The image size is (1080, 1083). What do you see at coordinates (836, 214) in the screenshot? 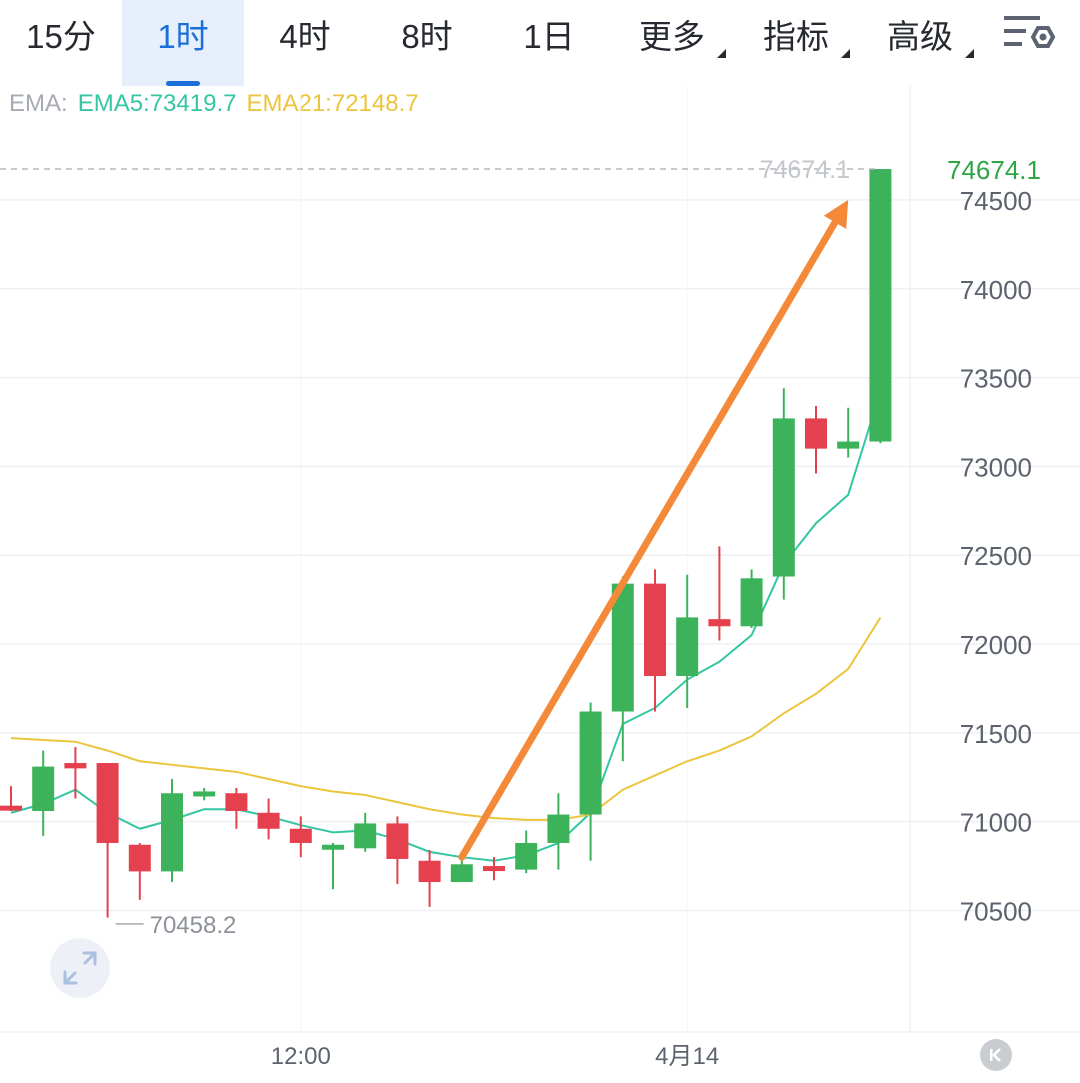
I see `trend-arrow-head` at bounding box center [836, 214].